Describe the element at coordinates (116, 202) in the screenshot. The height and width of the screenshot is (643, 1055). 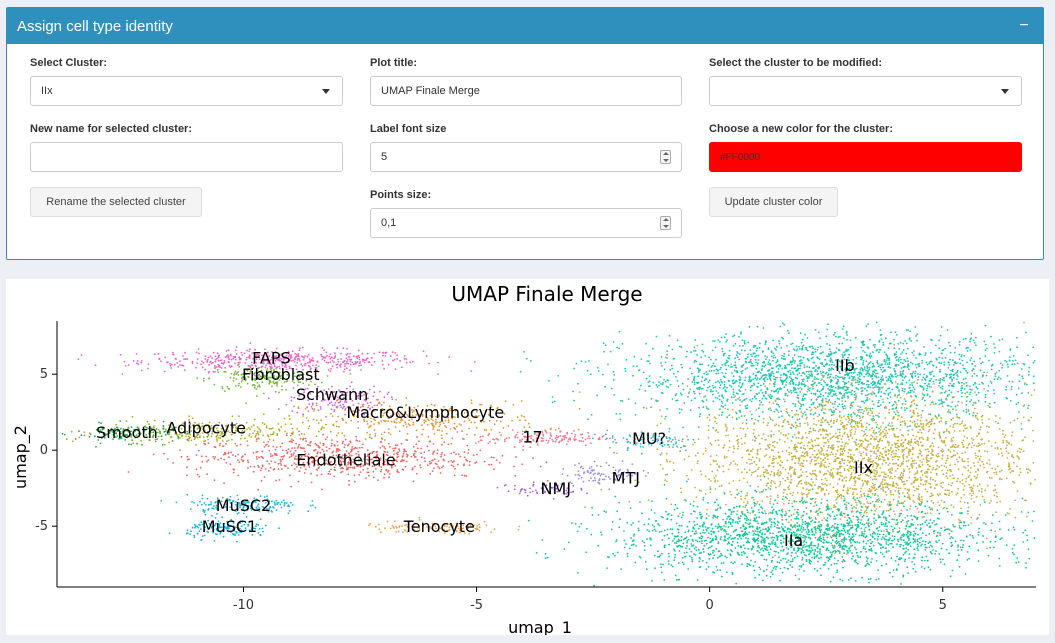
I see `rename-cluster-button: Rename the selected cluster` at that location.